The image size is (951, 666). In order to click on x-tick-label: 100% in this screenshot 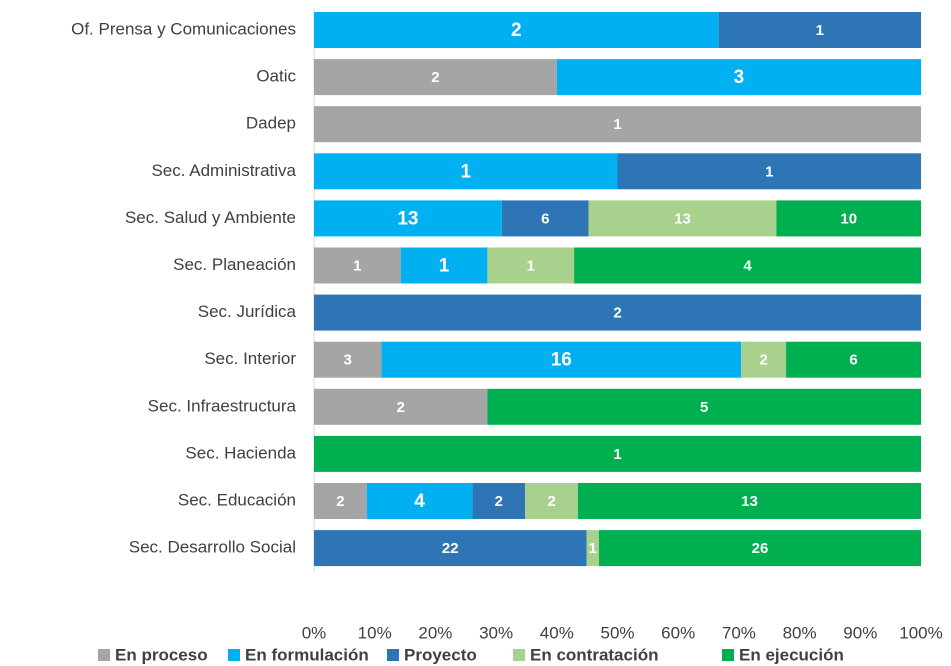, I will do `click(920, 632)`.